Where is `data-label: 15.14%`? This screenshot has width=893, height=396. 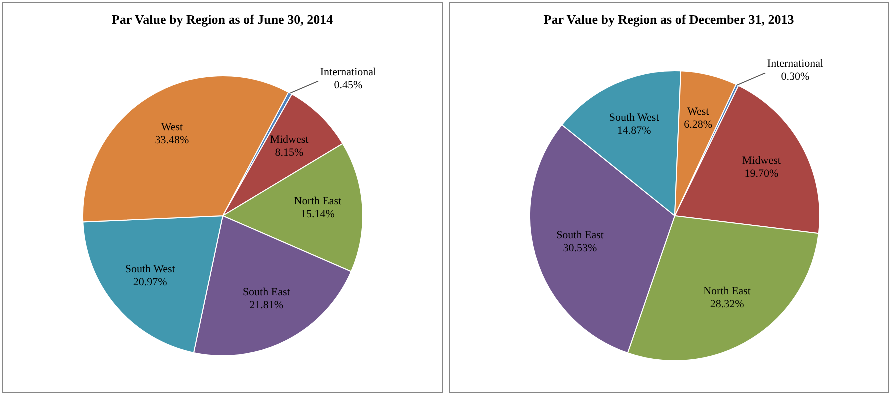
data-label: 15.14% is located at coordinates (318, 214).